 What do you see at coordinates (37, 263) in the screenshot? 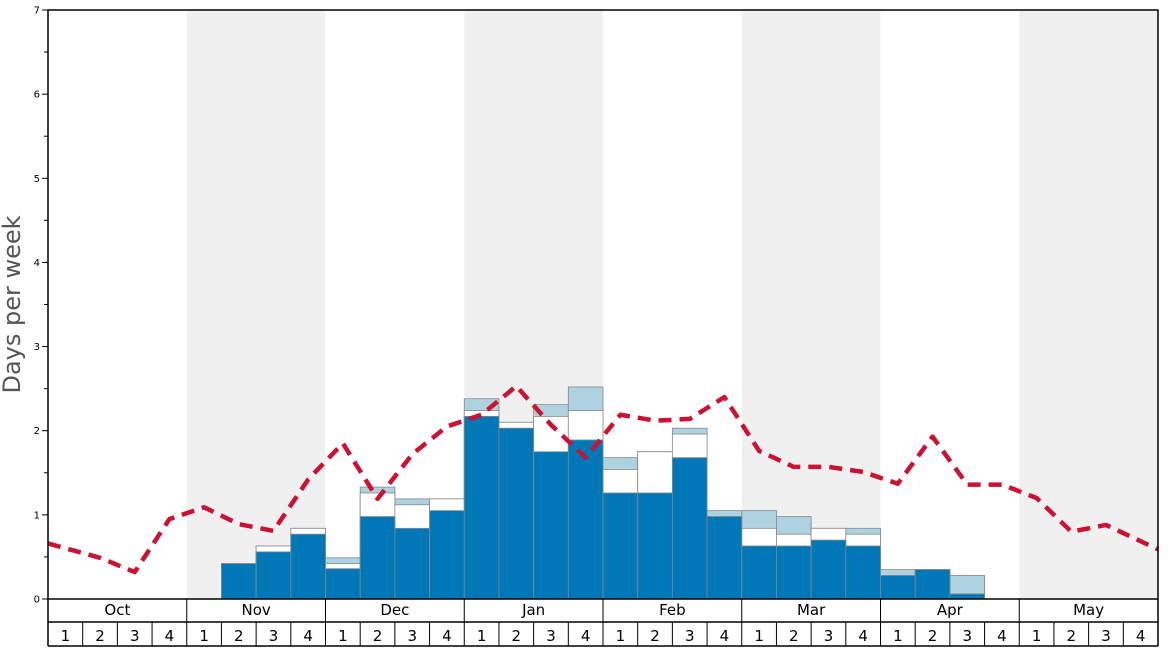
I see `y-tick-label: 4` at bounding box center [37, 263].